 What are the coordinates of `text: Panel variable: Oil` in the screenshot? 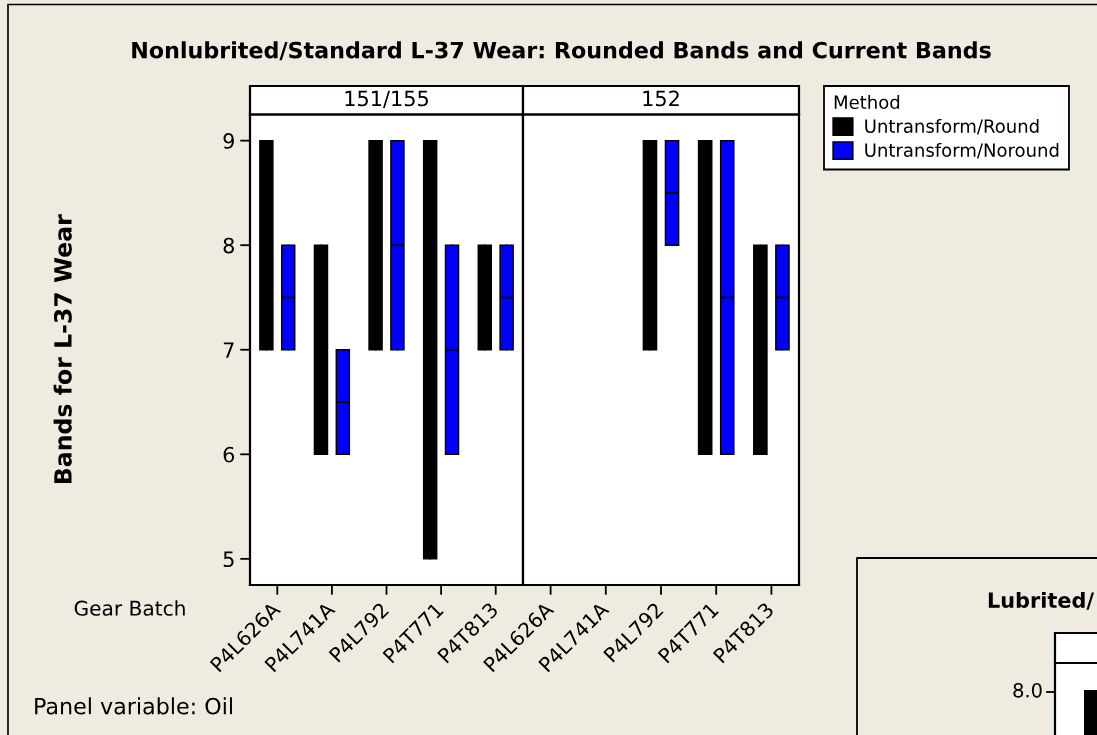 It's located at (133, 706).